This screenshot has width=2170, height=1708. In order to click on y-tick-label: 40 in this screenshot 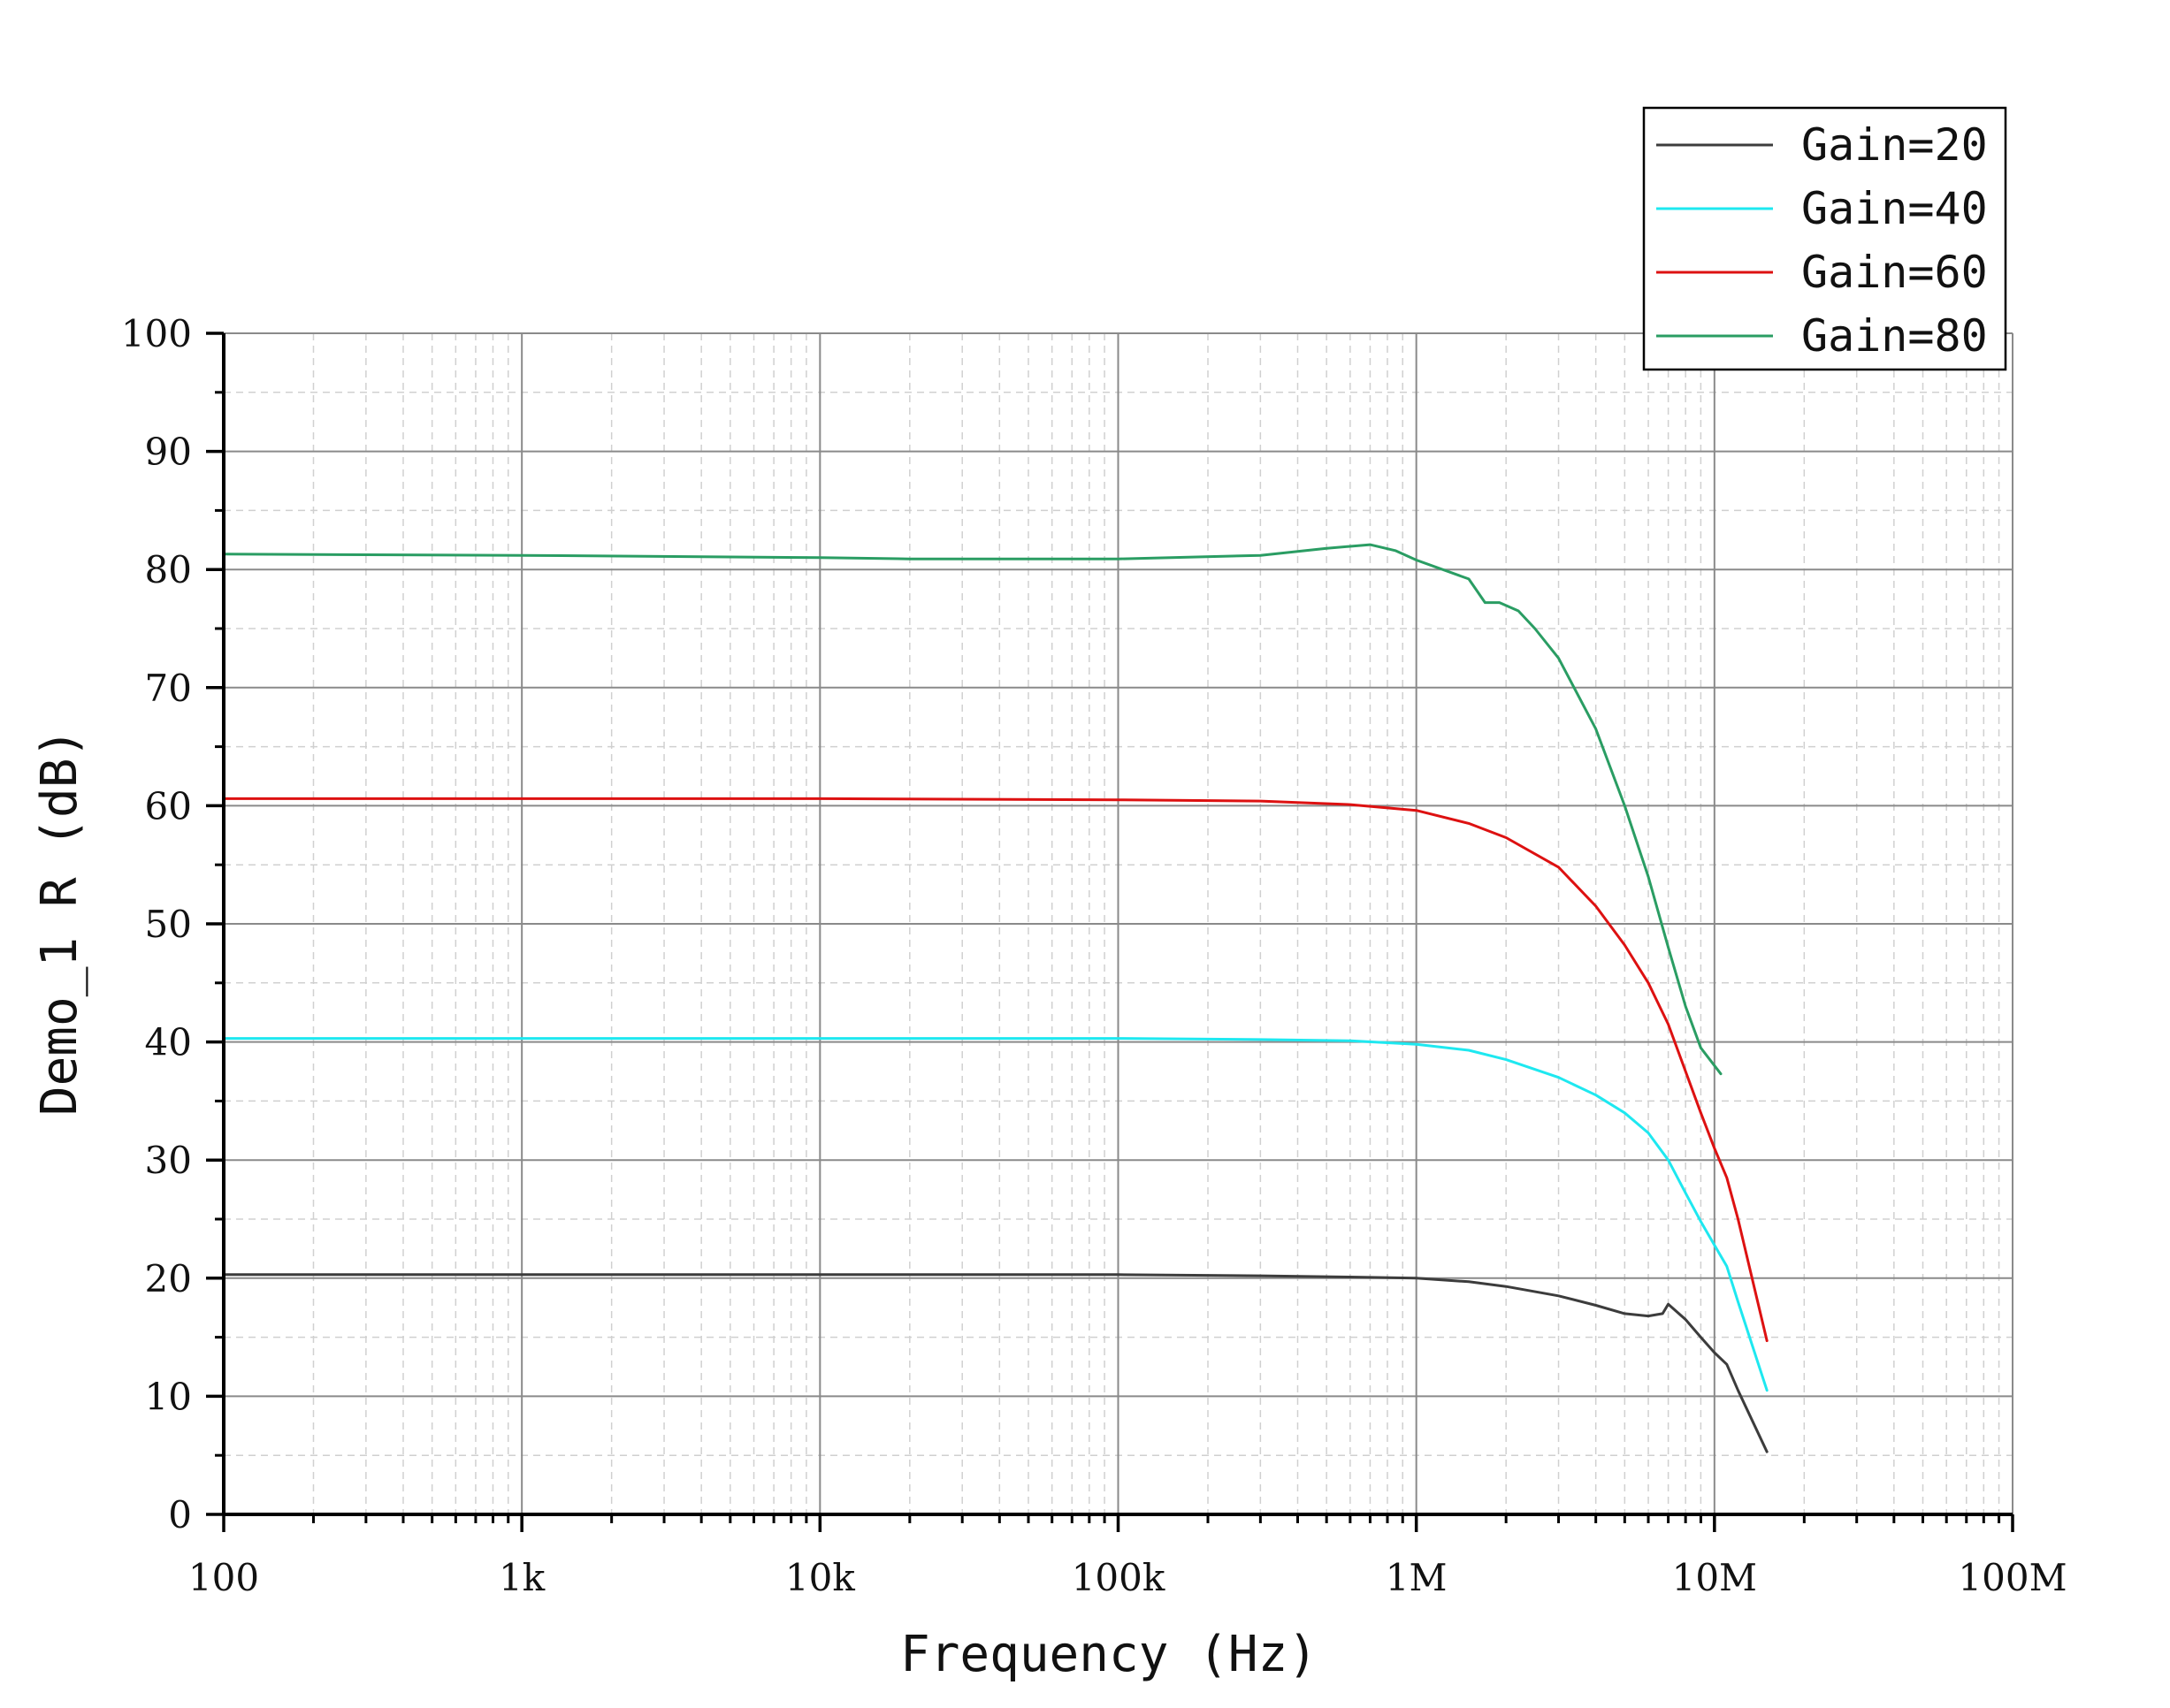, I will do `click(168, 1042)`.